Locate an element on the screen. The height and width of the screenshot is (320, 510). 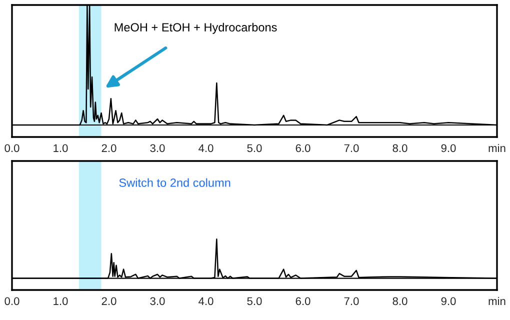
annotation: MeOH + EtOH + Hydrocarbons is located at coordinates (195, 28).